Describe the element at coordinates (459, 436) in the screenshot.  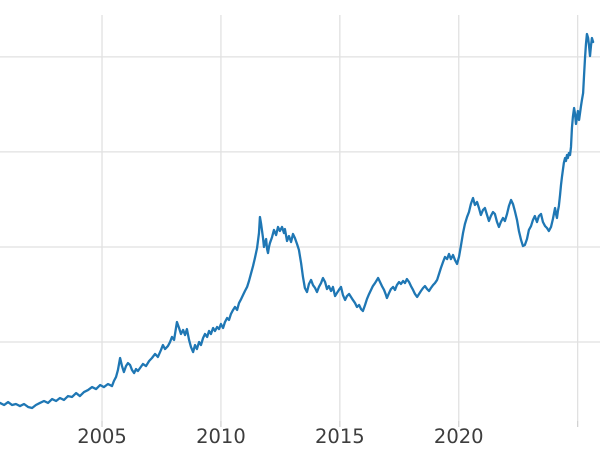
I see `x-tick-label: 2020` at that location.